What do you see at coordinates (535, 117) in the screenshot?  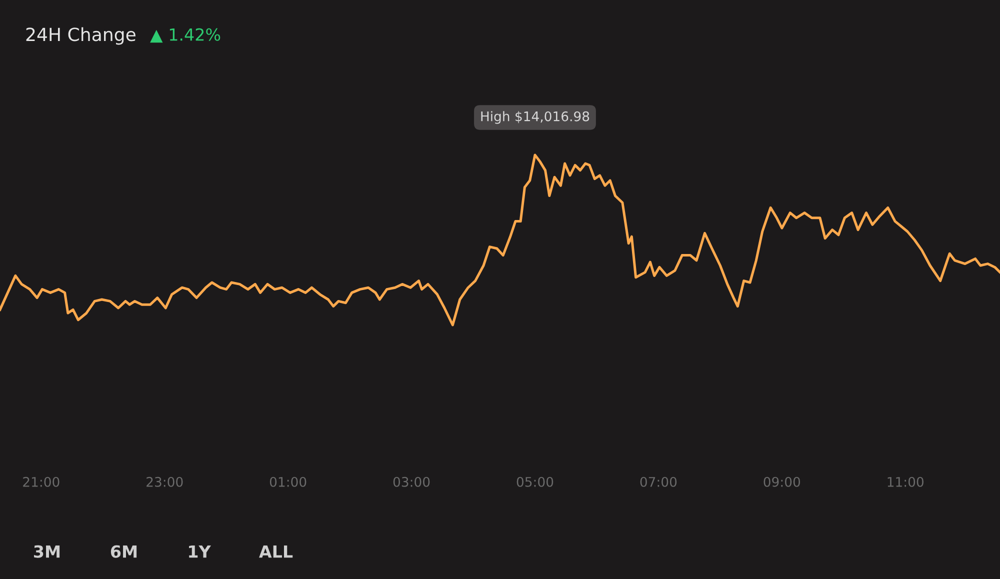 I see `annotation: High $14,016.98` at bounding box center [535, 117].